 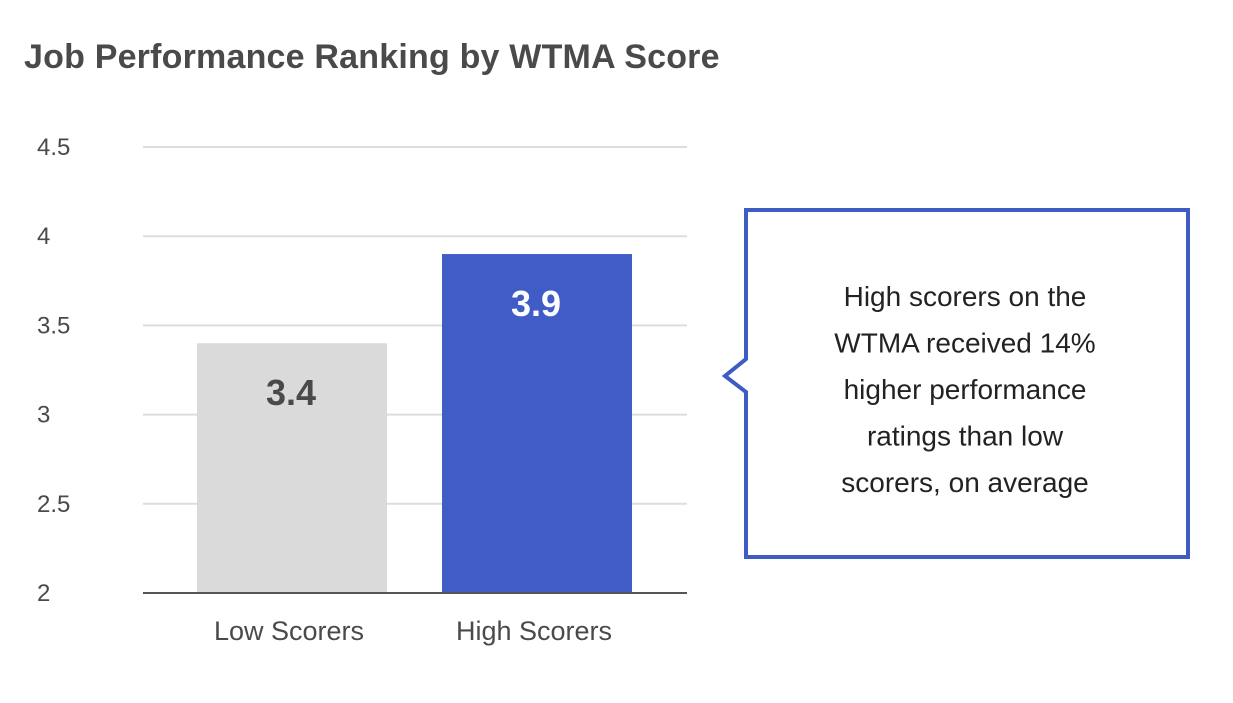 What do you see at coordinates (965, 296) in the screenshot?
I see `callout-line: High scorers on the` at bounding box center [965, 296].